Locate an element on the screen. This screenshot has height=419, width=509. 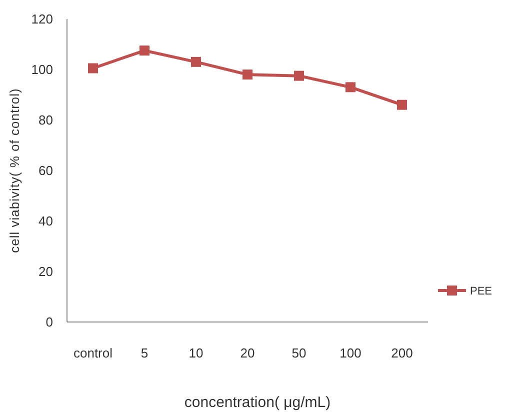
y-axis-title: cell viabivity( % of control) is located at coordinates (14, 170).